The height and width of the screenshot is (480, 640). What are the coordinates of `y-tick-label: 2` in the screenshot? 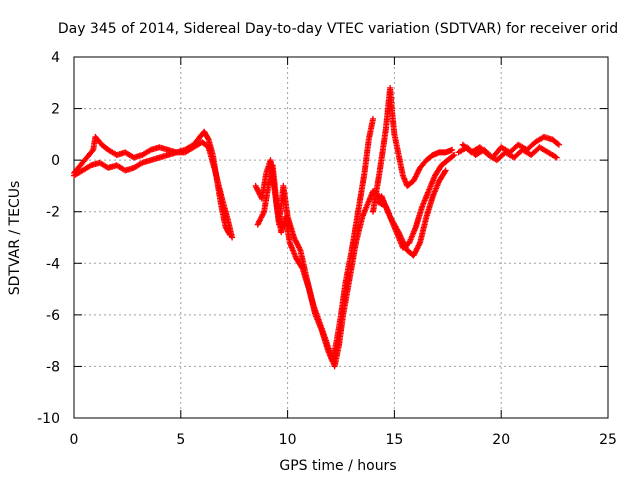 It's located at (55, 110).